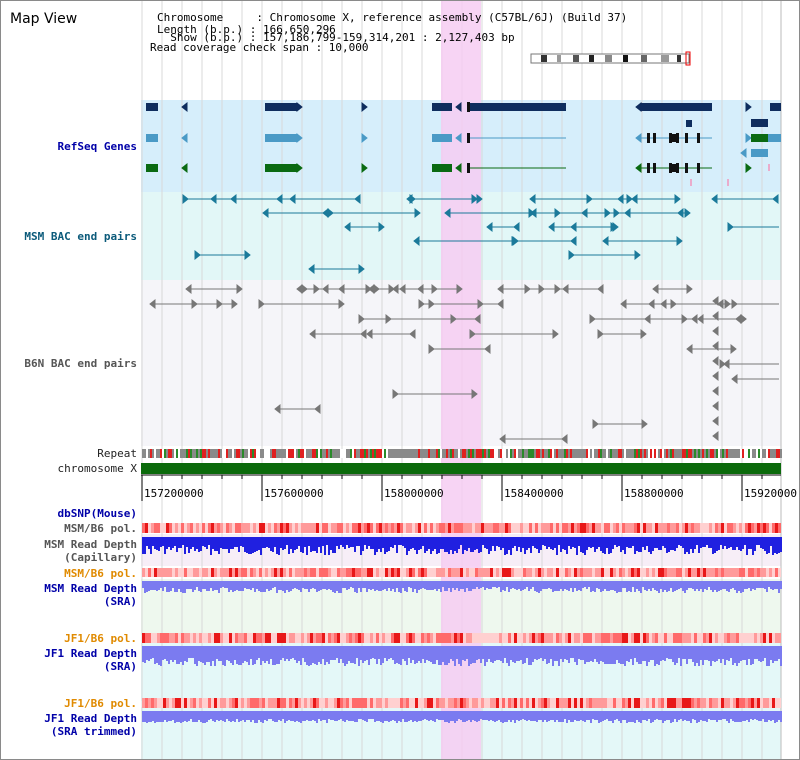 Image resolution: width=800 pixels, height=760 pixels. I want to click on track-label-chromosome: chromosome X, so click(97, 468).